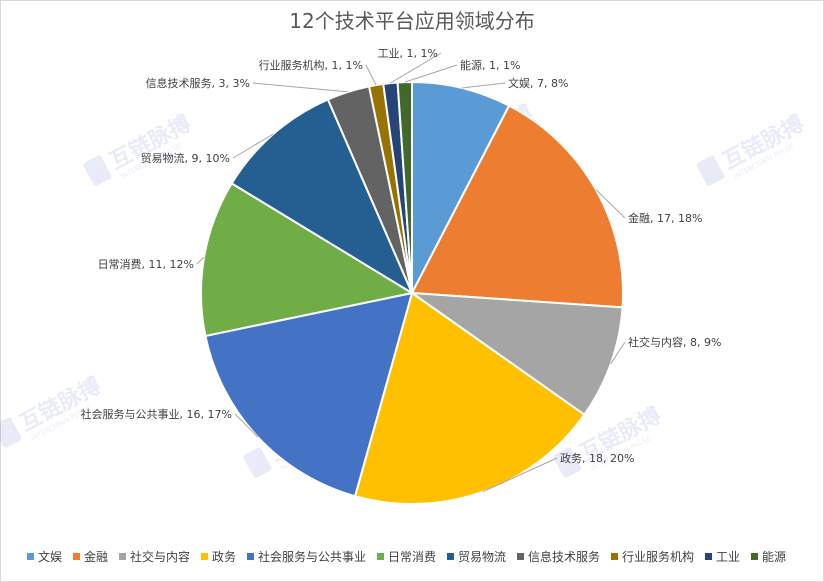 The width and height of the screenshot is (824, 582). Describe the element at coordinates (564, 556) in the screenshot. I see `legend-label: 信息技术服务` at that location.